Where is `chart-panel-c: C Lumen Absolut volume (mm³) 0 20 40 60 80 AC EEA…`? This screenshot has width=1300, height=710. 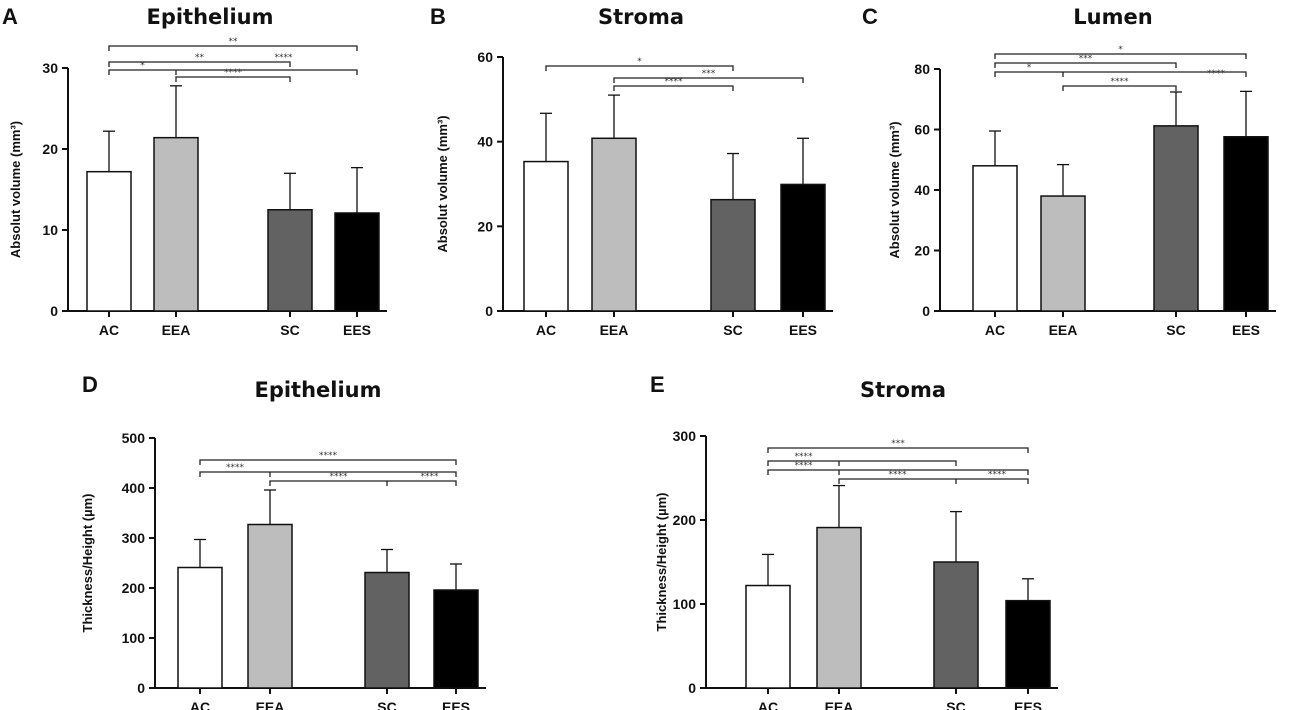 chart-panel-c: C Lumen Absolut volume (mm³) 0 20 40 60 80 AC EEA… is located at coordinates (1069, 171).